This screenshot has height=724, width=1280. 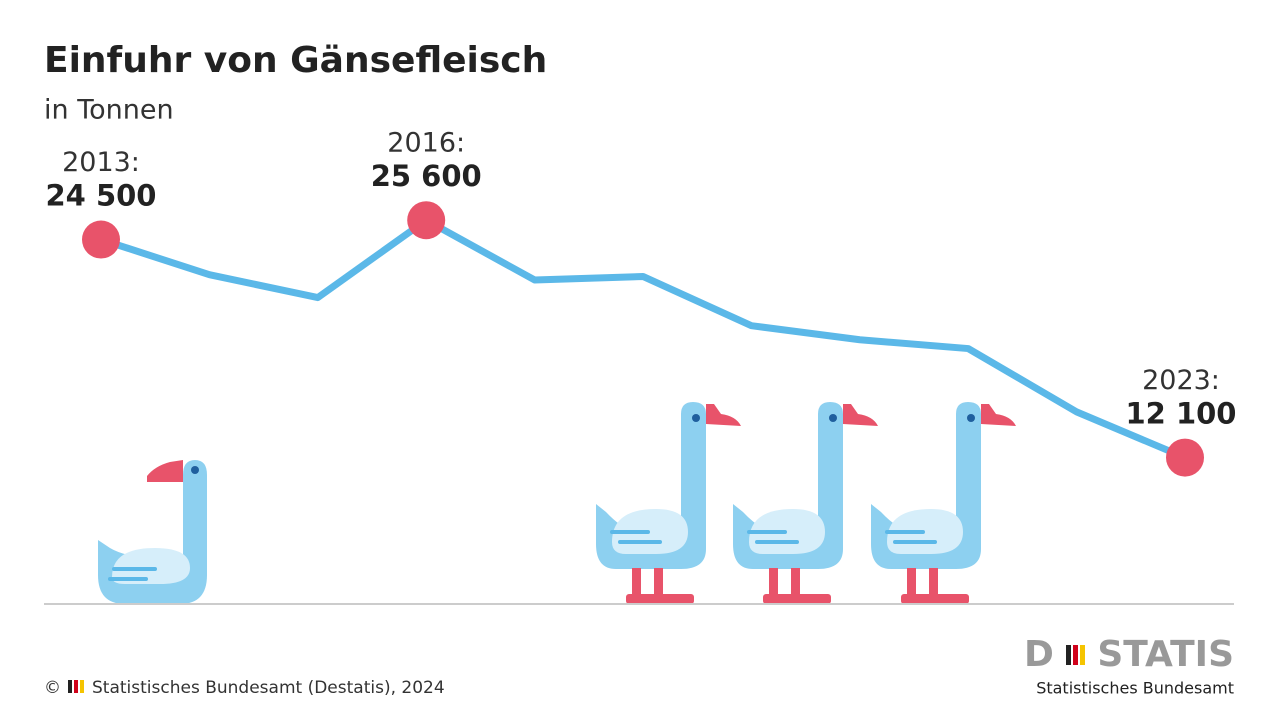 What do you see at coordinates (101, 196) in the screenshot?
I see `value-label: 24 500` at bounding box center [101, 196].